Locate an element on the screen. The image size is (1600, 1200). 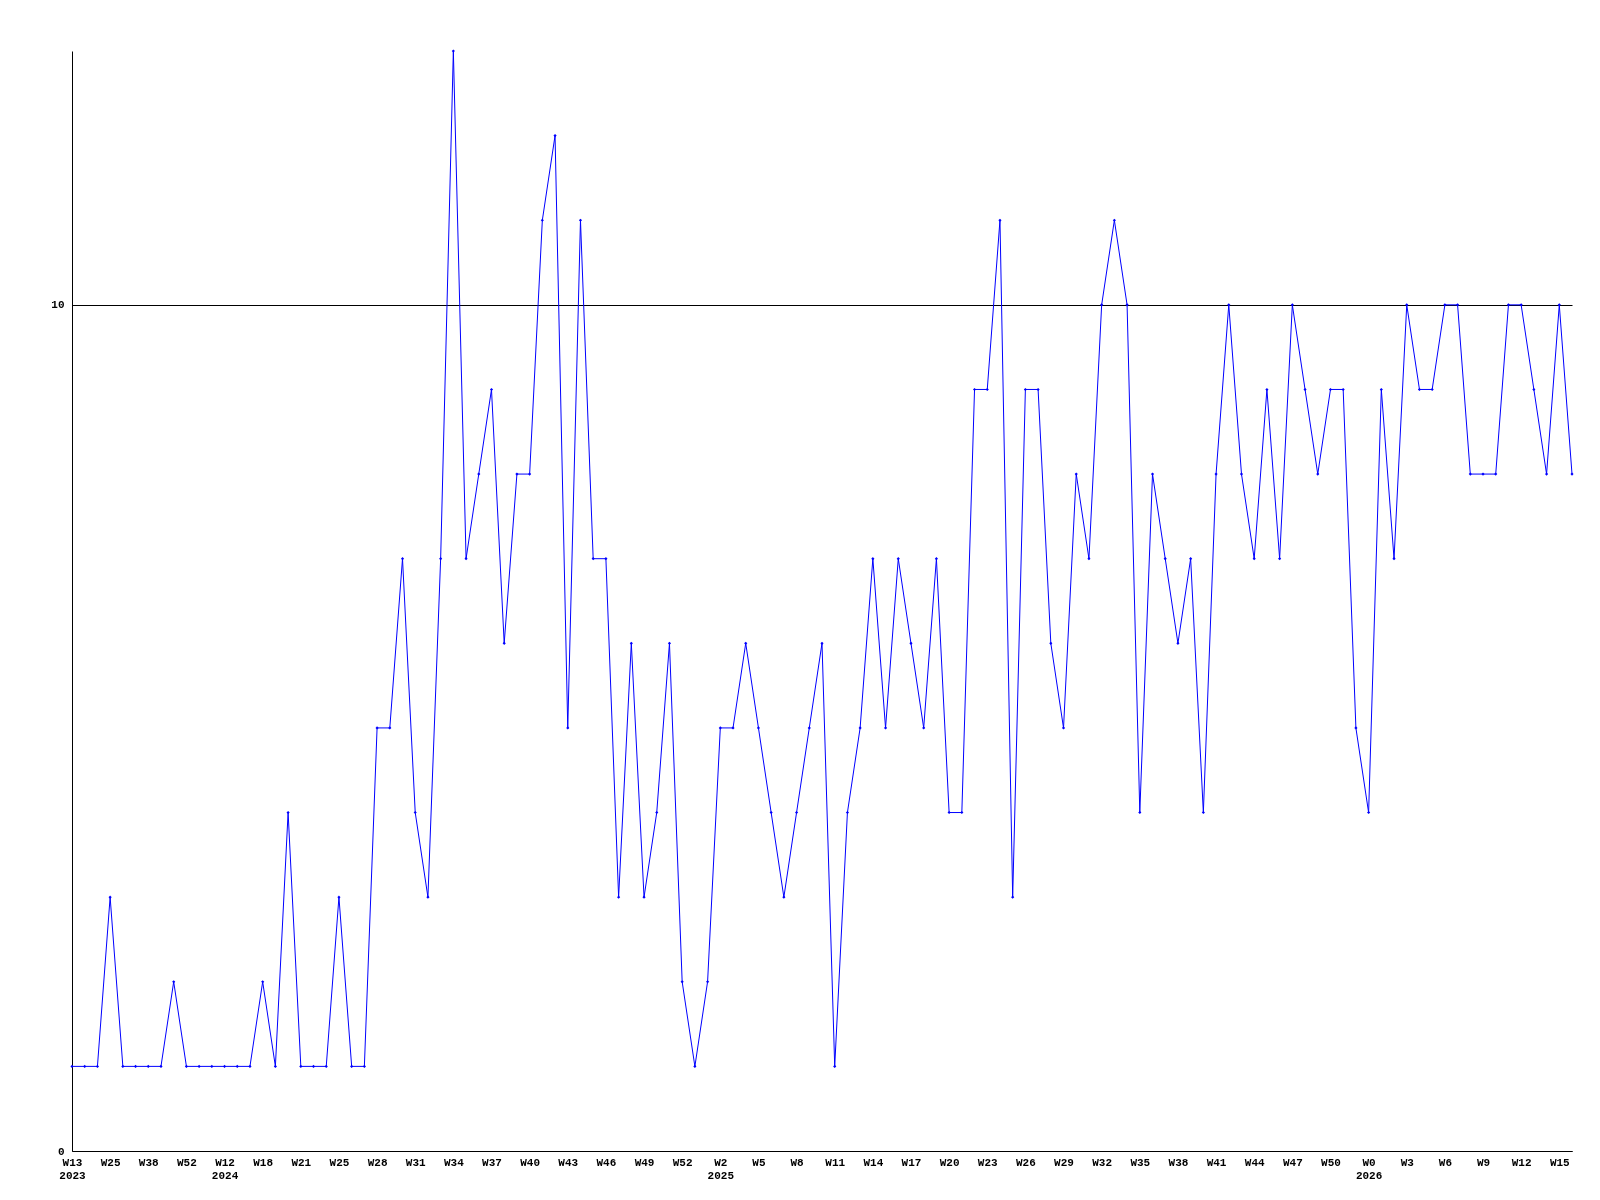
x-tick-label: W43 is located at coordinates (568, 1162).